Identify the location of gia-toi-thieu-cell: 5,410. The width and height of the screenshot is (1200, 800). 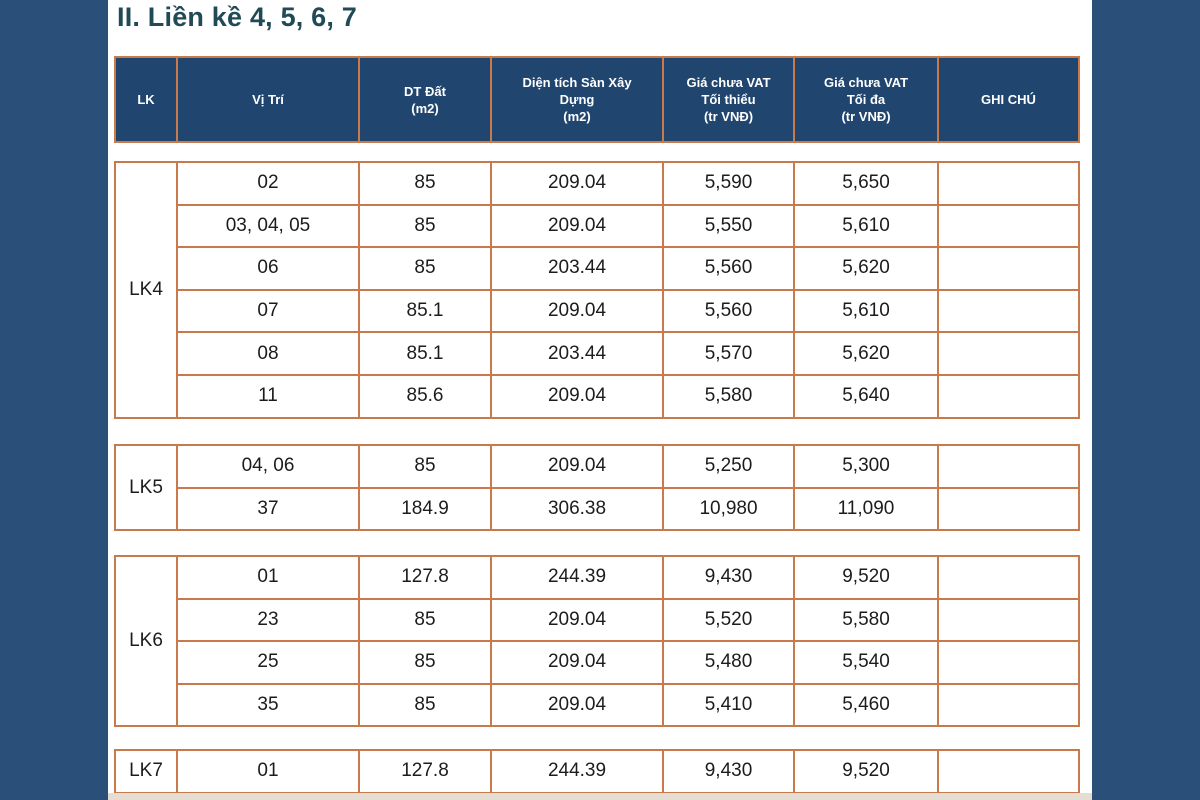
(728, 705).